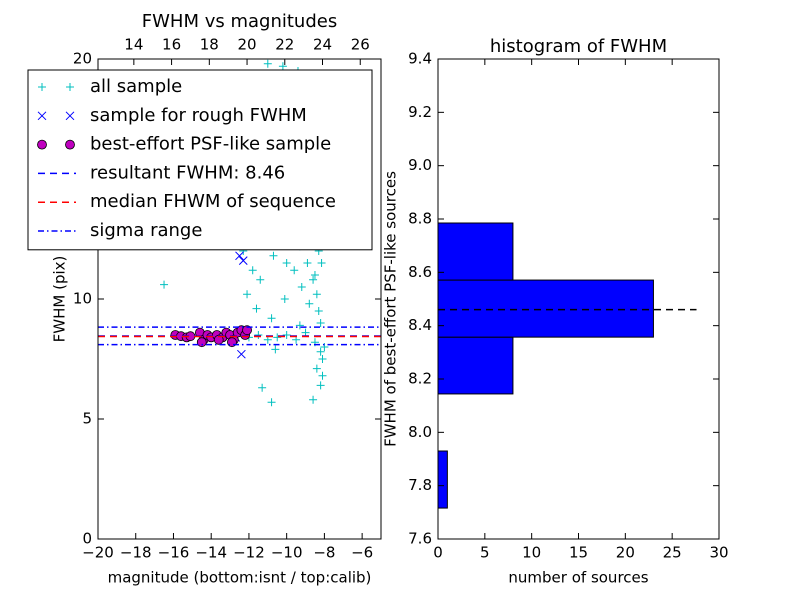  I want to click on x-tick-label: 14, so click(133, 45).